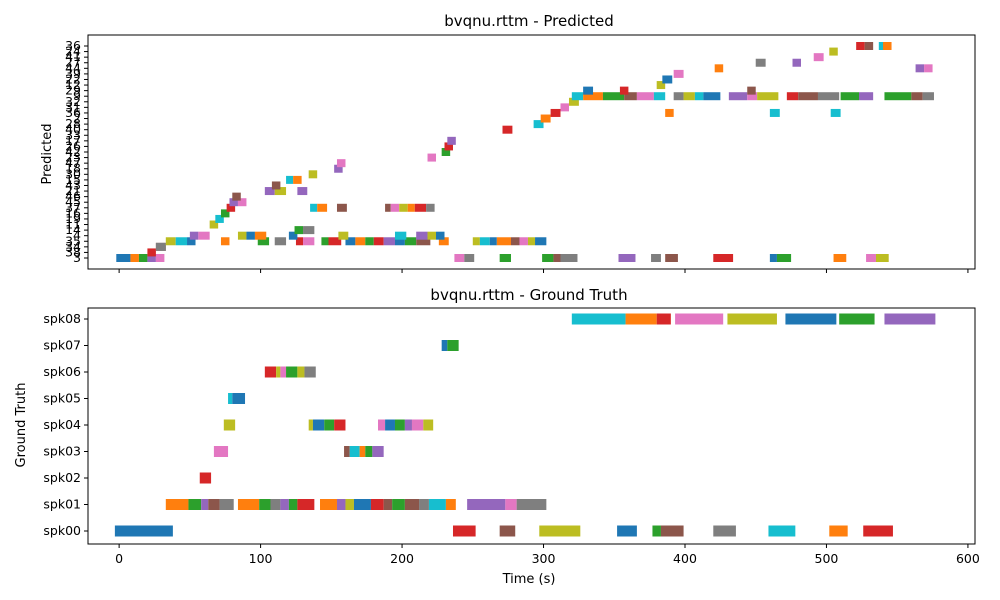 This screenshot has width=1000, height=600. What do you see at coordinates (73, 56) in the screenshot?
I see `y-tick-label: 41` at bounding box center [73, 56].